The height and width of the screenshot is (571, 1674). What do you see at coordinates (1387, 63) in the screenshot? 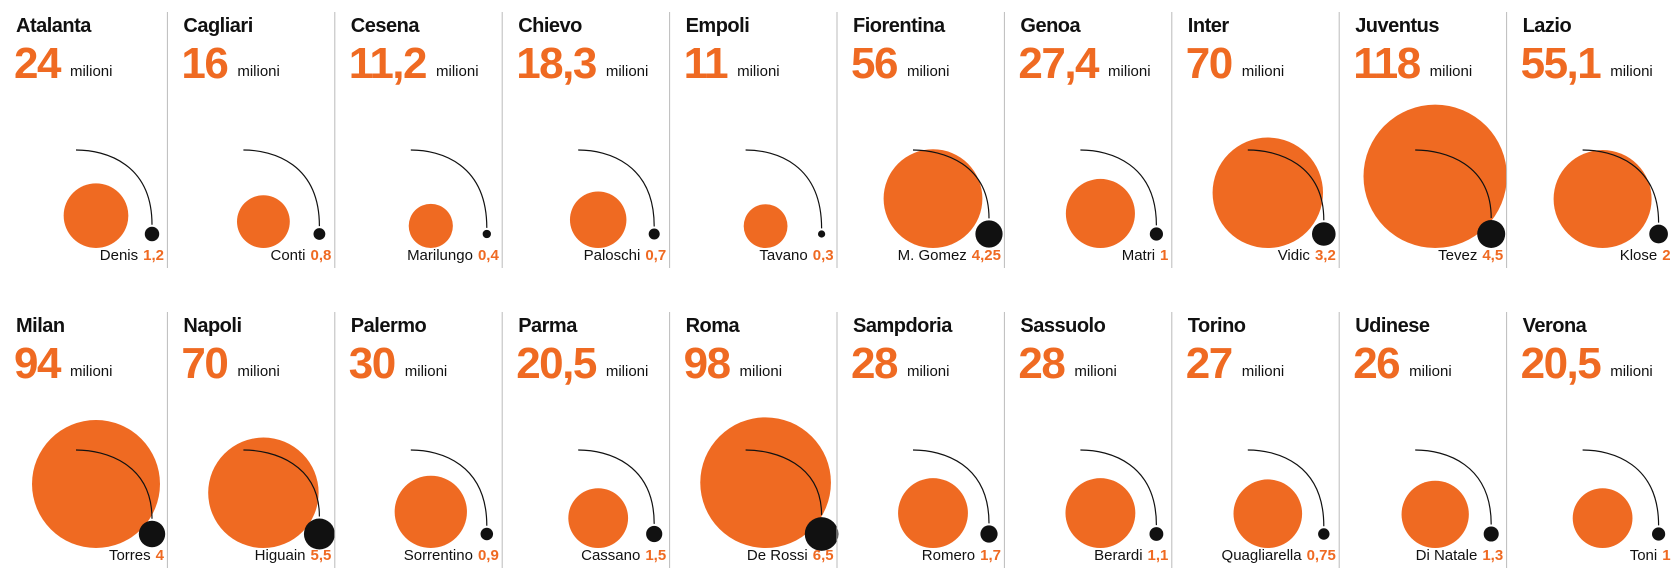
I see `budget: 118` at bounding box center [1387, 63].